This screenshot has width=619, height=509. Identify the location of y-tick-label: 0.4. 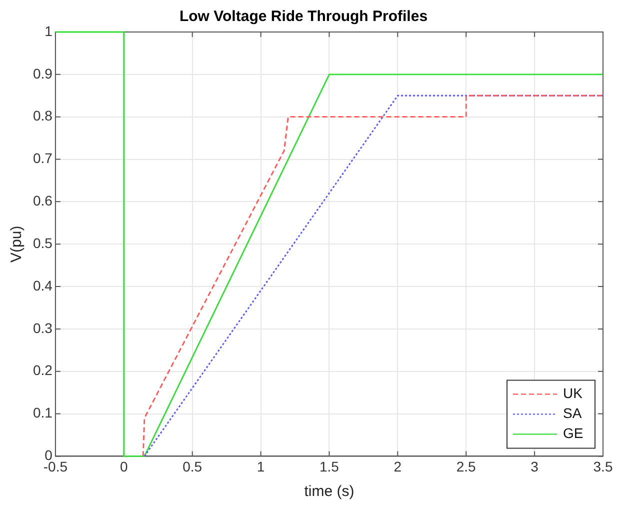
(42, 285).